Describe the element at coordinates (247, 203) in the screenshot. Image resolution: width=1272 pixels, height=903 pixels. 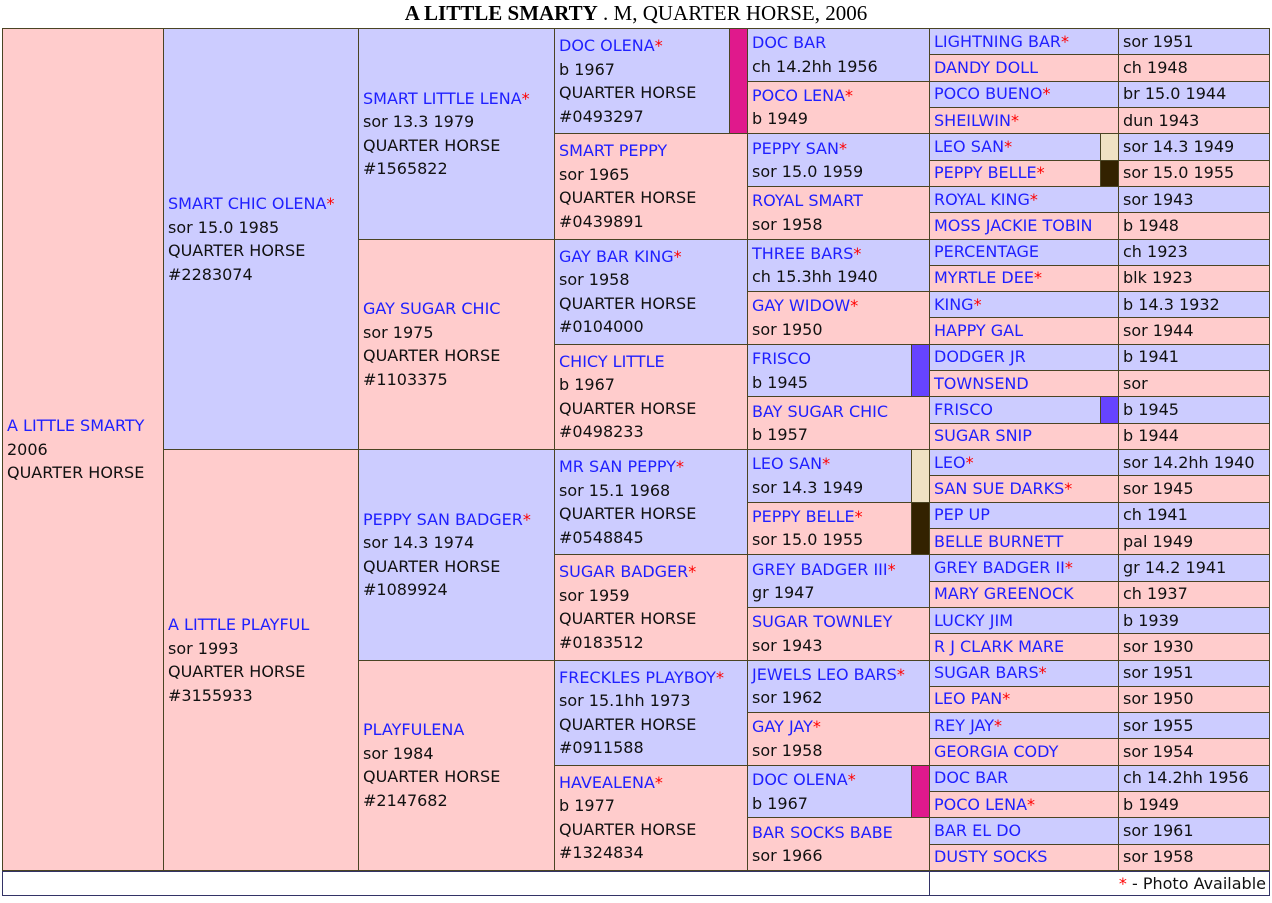
I see `horse-name-link: SMART CHIC OLENA` at that location.